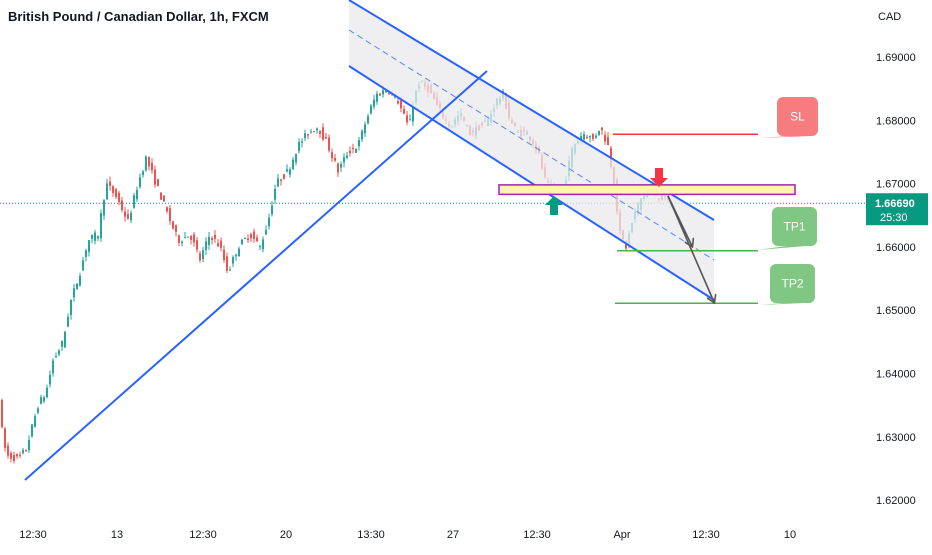  I want to click on price-tick: 1.64000, so click(896, 375).